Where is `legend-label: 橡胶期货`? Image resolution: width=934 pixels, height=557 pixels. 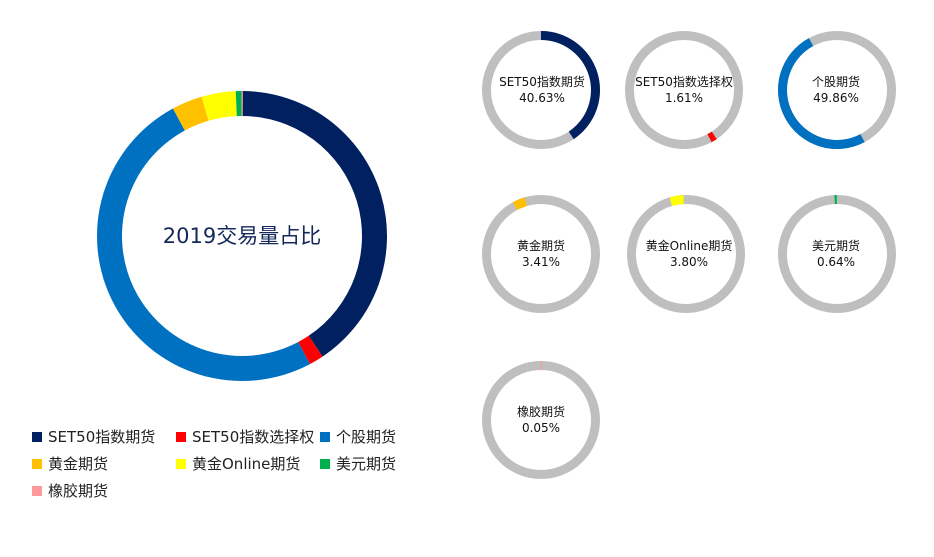 legend-label: 橡胶期货 is located at coordinates (78, 491).